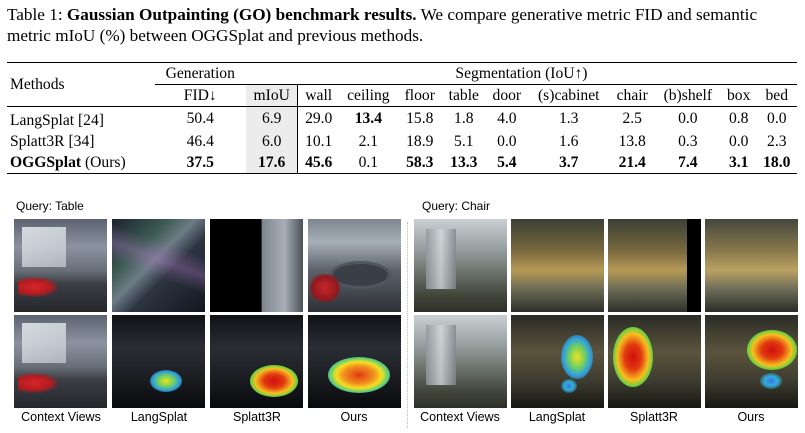 The width and height of the screenshot is (805, 433). I want to click on table-cell: 0.1, so click(368, 163).